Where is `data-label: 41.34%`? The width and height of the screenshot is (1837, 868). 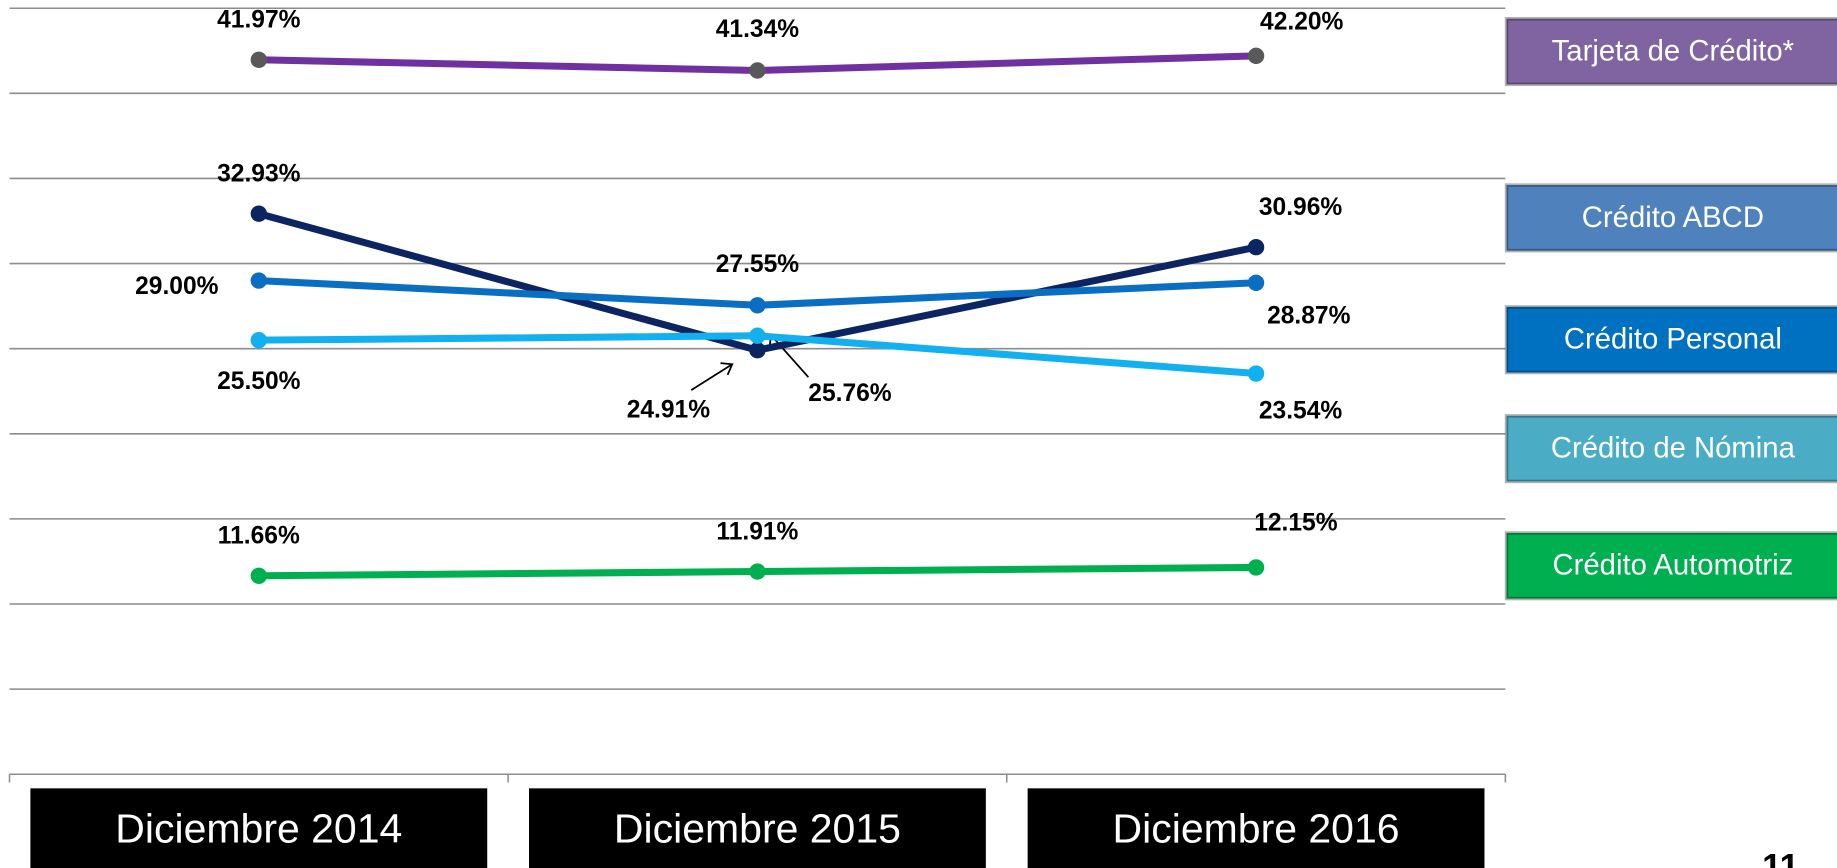
data-label: 41.34% is located at coordinates (758, 29).